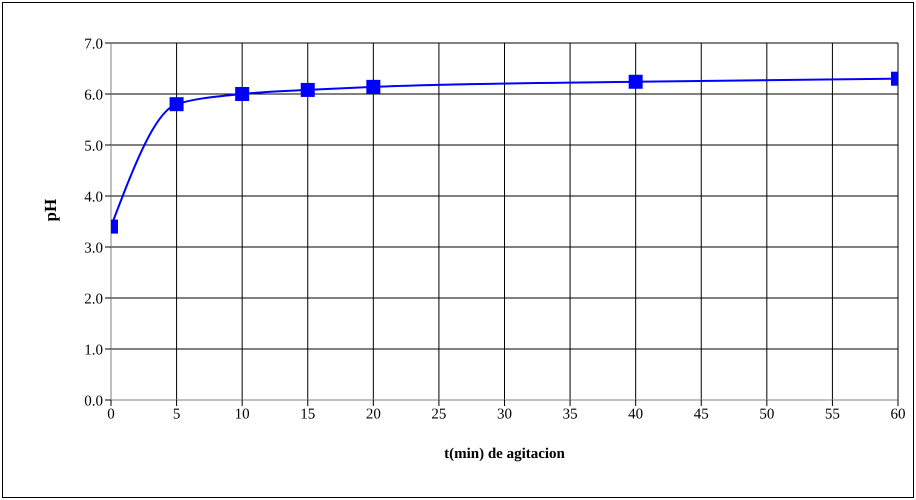  Describe the element at coordinates (93, 350) in the screenshot. I see `y-tick-label: 1.0` at that location.